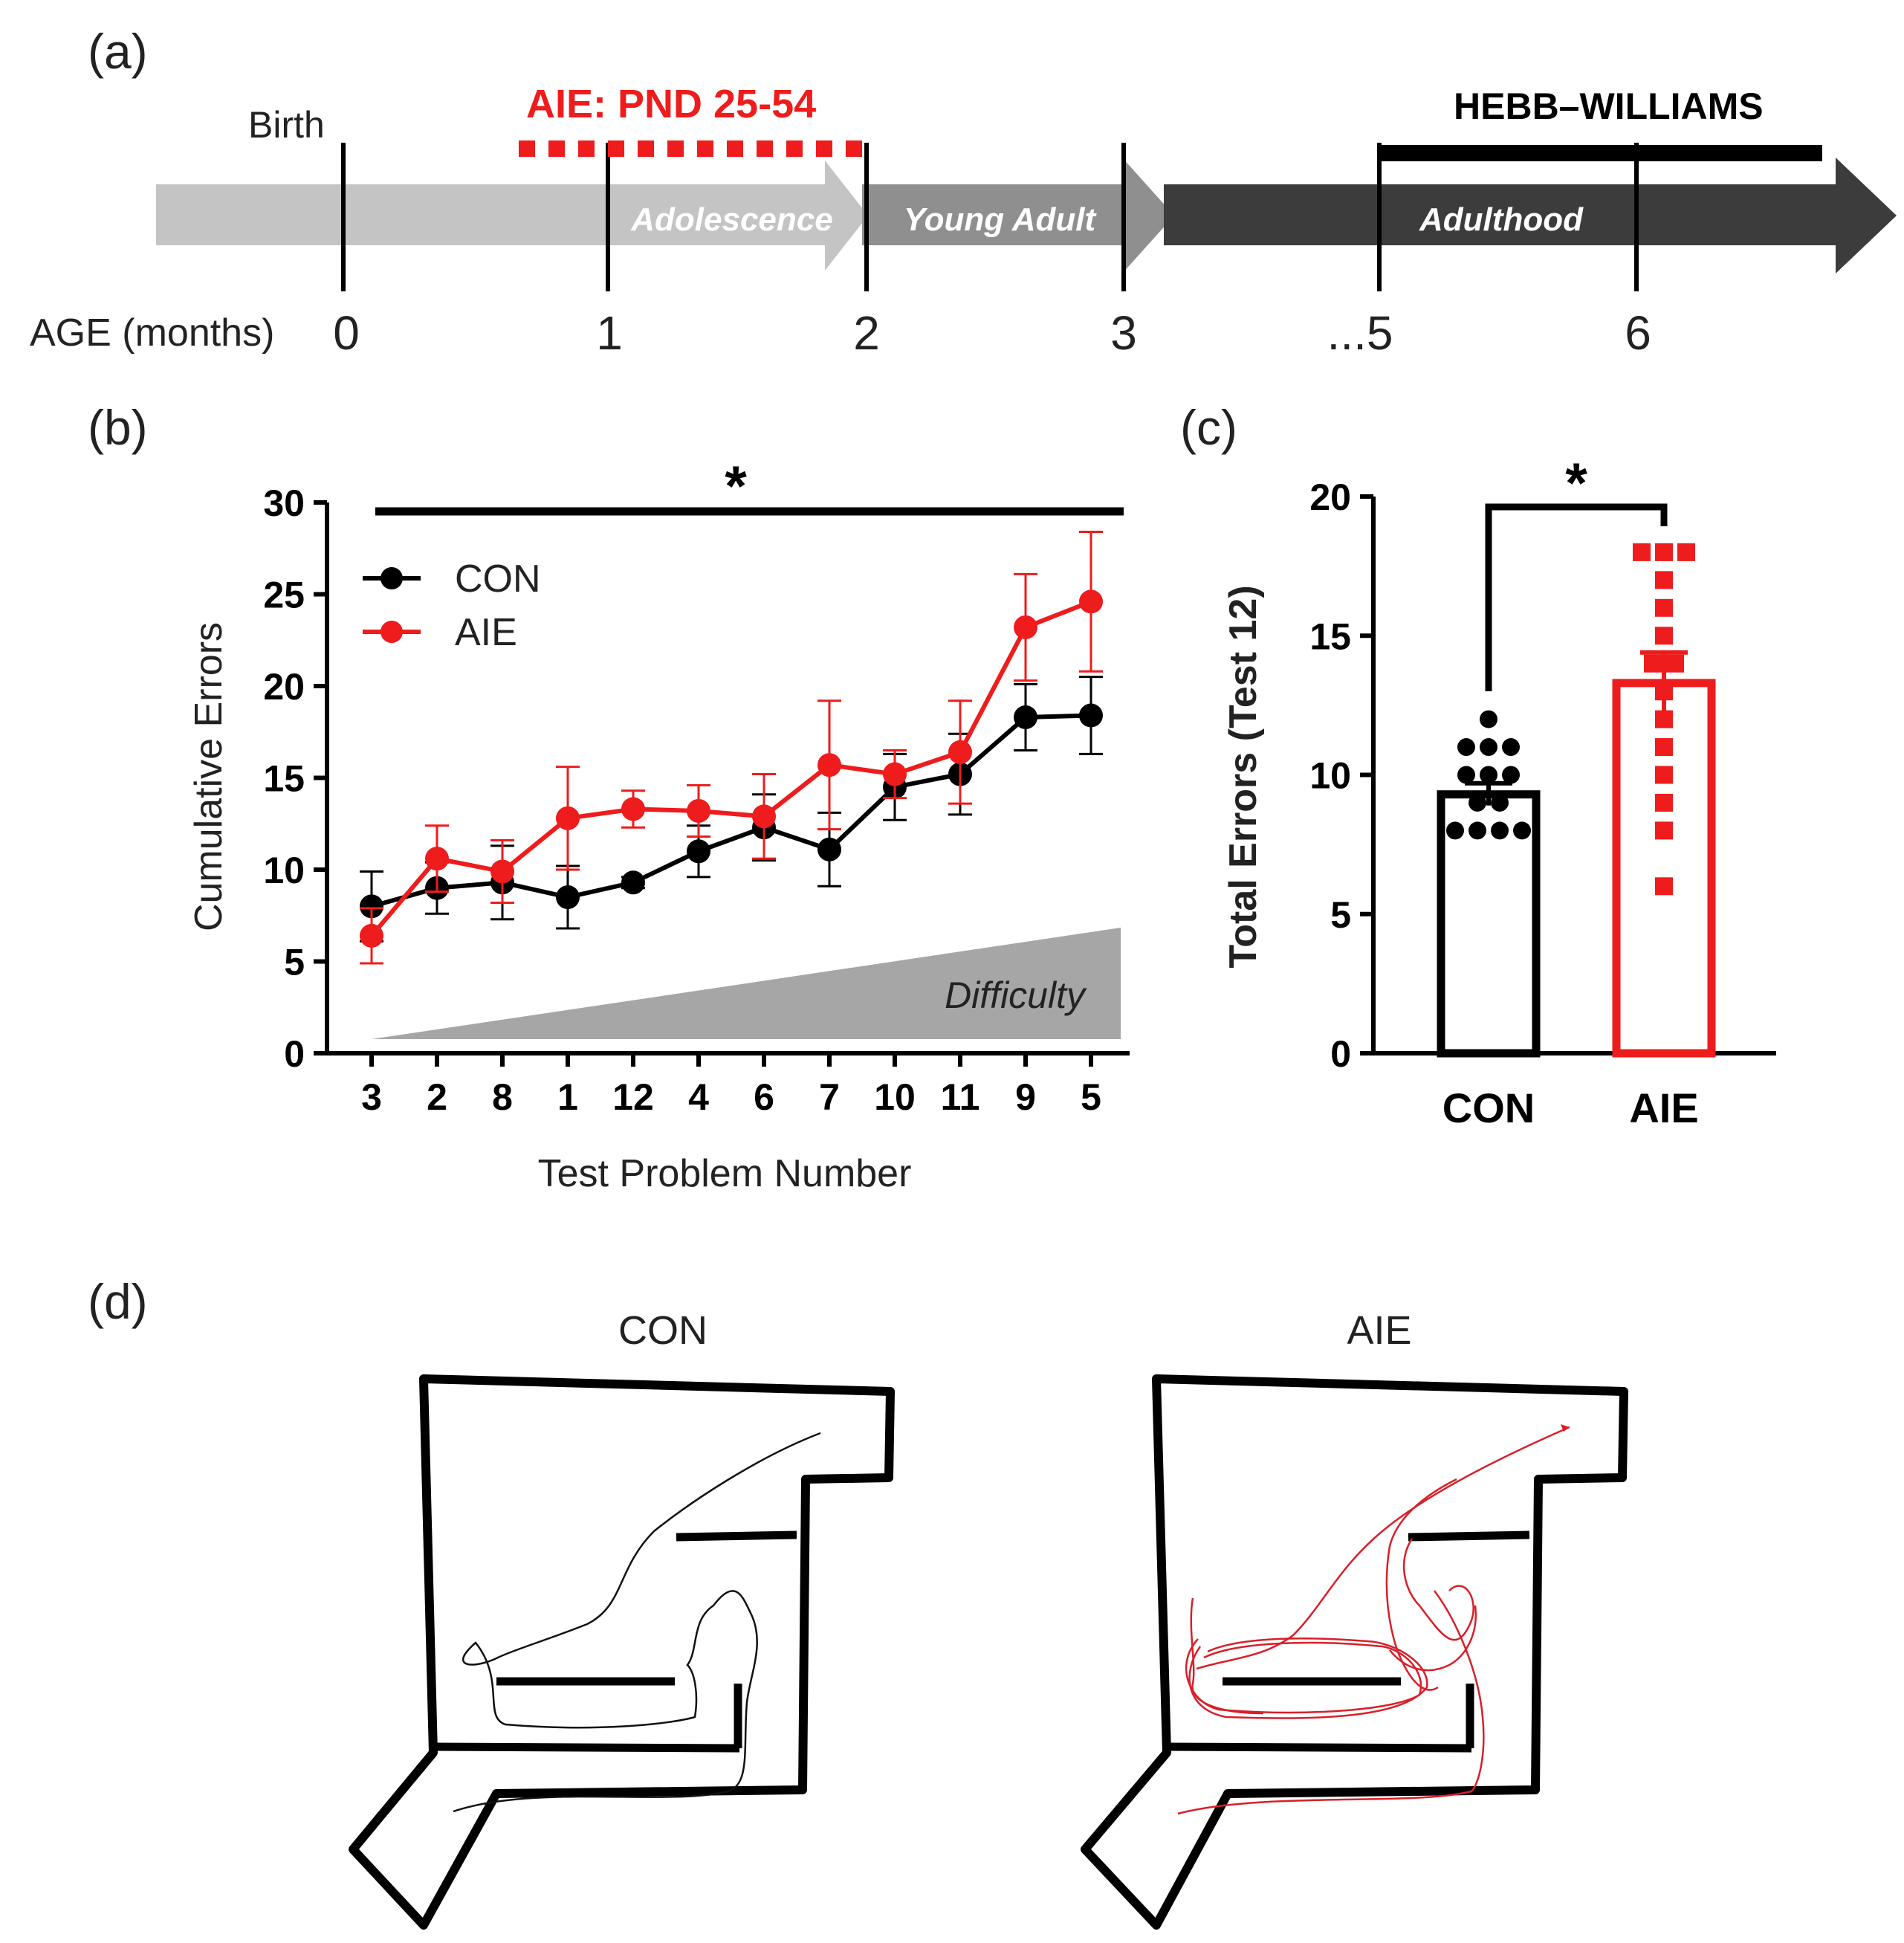 Image resolution: width=1904 pixels, height=1943 pixels. I want to click on maze-title-con: CON, so click(663, 1331).